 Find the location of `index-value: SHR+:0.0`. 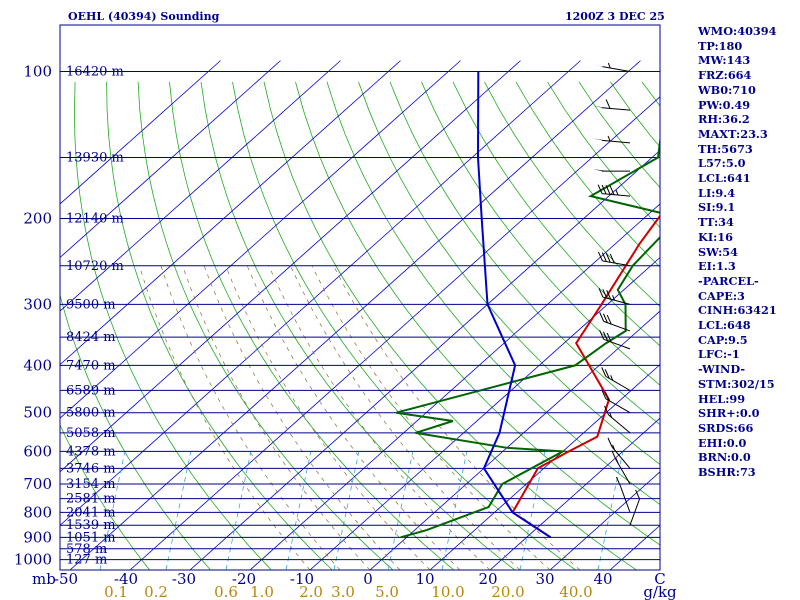

index-value: SHR+:0.0 is located at coordinates (729, 413).